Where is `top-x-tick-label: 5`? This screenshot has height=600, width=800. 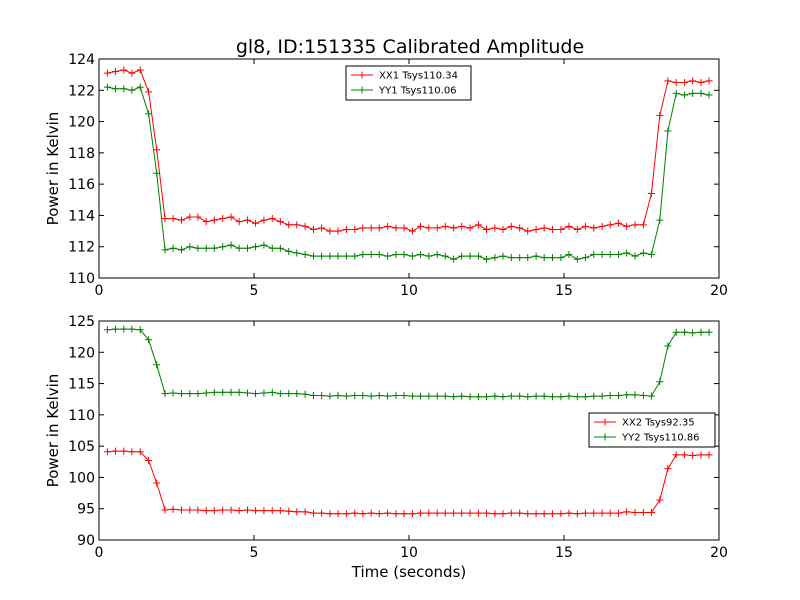 top-x-tick-label: 5 is located at coordinates (254, 291).